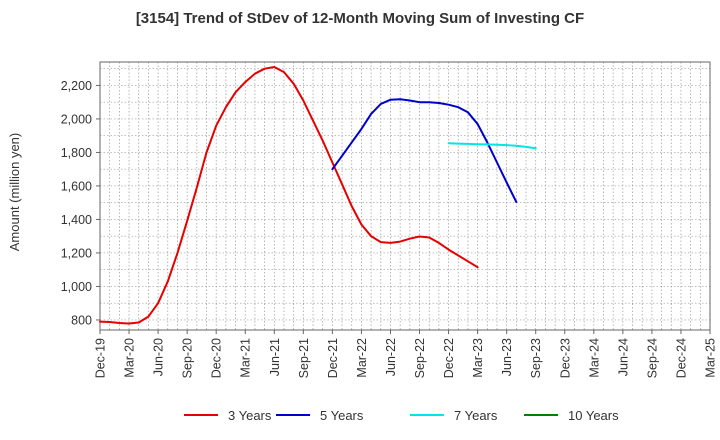 This screenshot has height=440, width=720. Describe the element at coordinates (342, 415) in the screenshot. I see `legend-label: 5 Years` at that location.